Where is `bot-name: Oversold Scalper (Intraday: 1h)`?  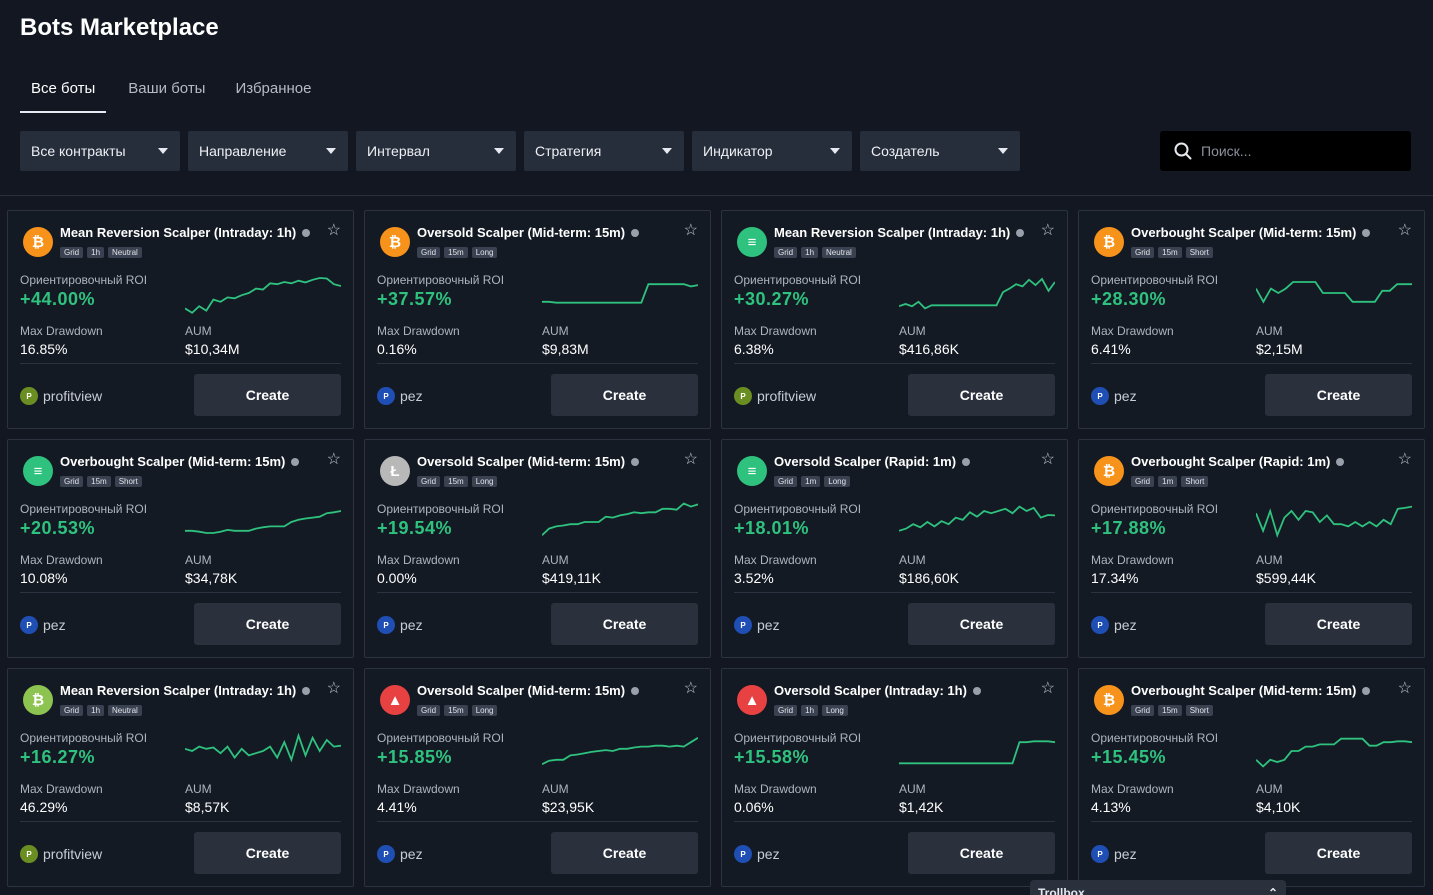 bot-name: Oversold Scalper (Intraday: 1h) is located at coordinates (870, 690).